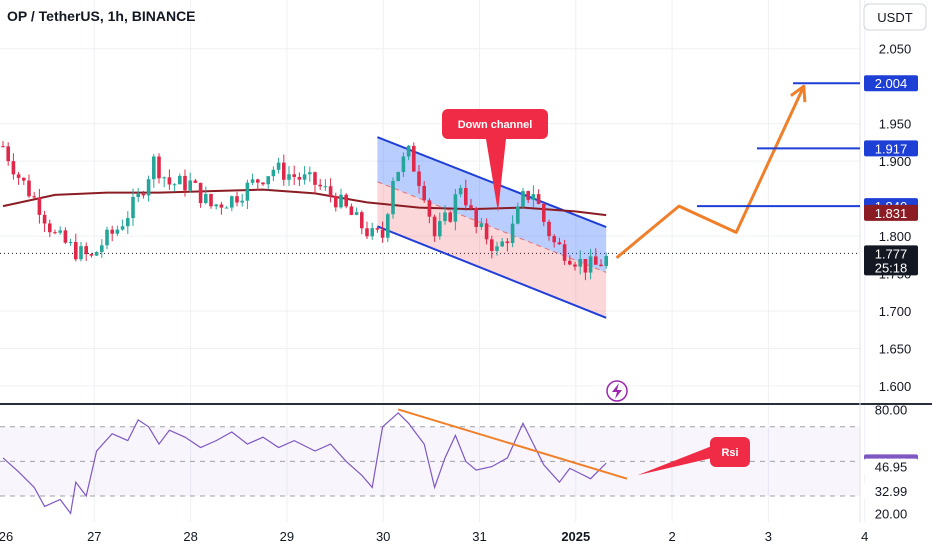 Image resolution: width=932 pixels, height=550 pixels. I want to click on level-badge: 2.004, so click(891, 83).